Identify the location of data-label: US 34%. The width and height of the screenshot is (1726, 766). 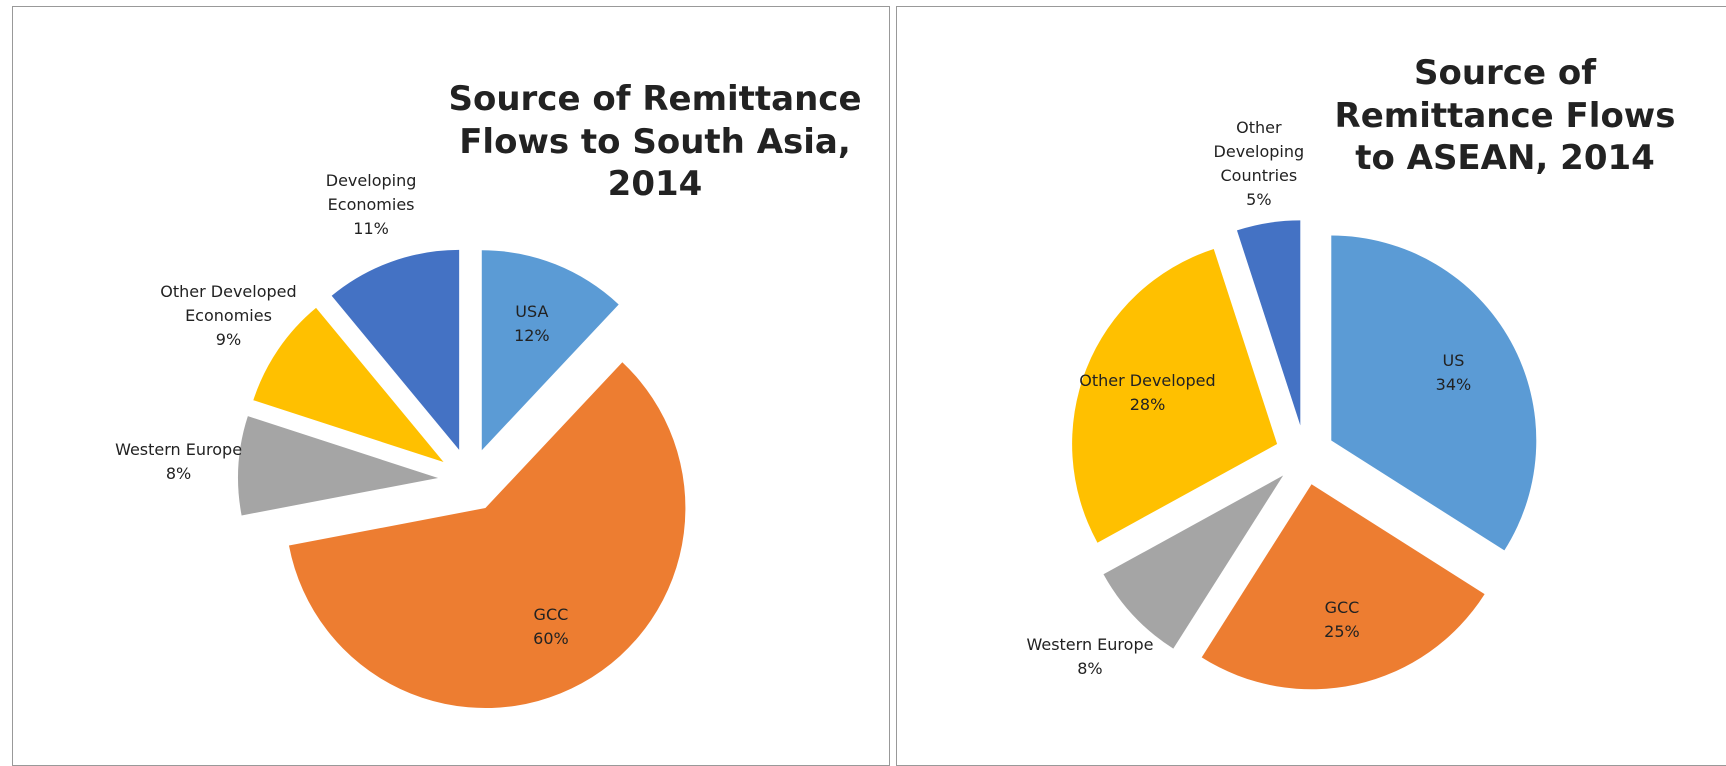
(1453, 373).